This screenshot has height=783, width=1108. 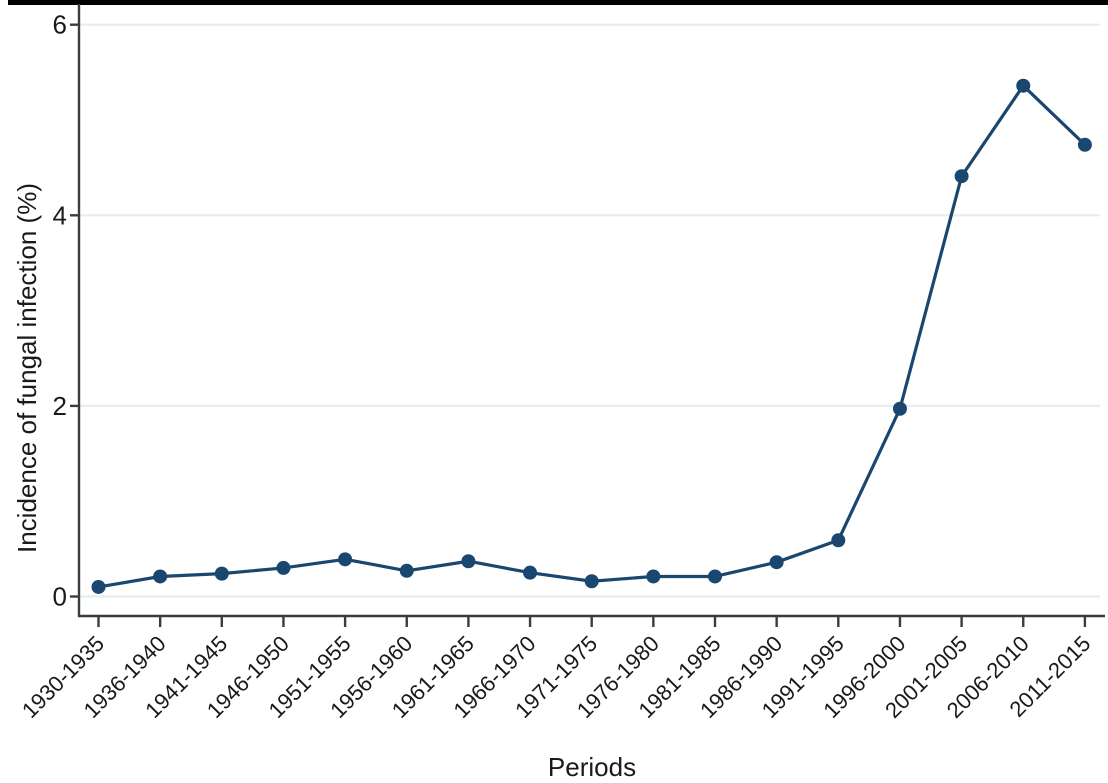 What do you see at coordinates (60, 215) in the screenshot?
I see `y-tick-label: 4` at bounding box center [60, 215].